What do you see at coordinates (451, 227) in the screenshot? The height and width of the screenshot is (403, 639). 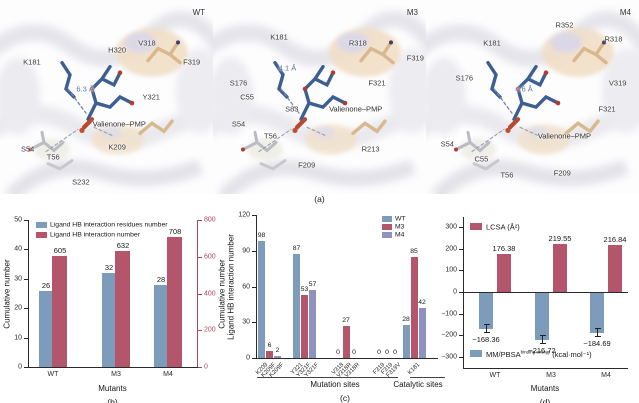 I see `d-y-tick-label: 300` at bounding box center [451, 227].